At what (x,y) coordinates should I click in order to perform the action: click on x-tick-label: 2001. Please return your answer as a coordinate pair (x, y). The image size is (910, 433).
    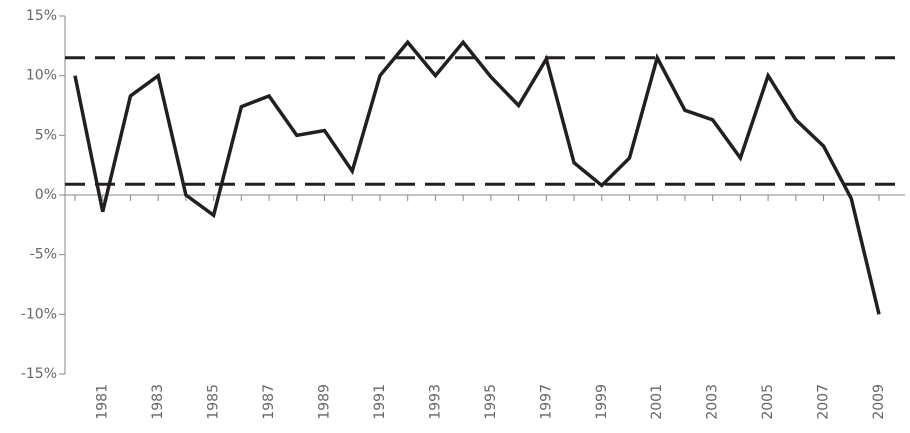
    Looking at the image, I should click on (657, 402).